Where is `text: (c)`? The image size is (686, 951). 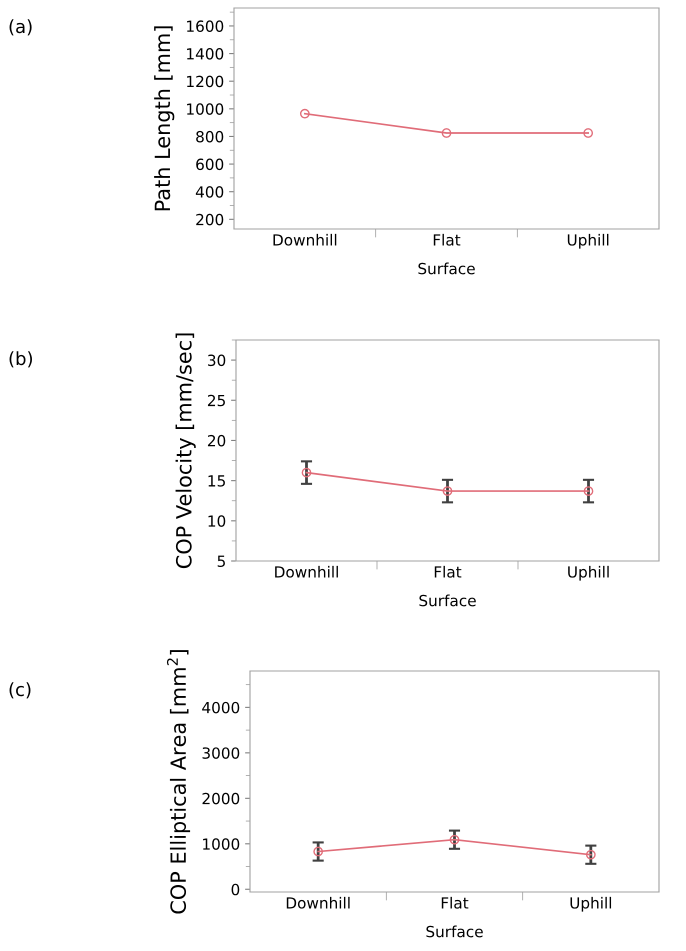 text: (c) is located at coordinates (20, 690).